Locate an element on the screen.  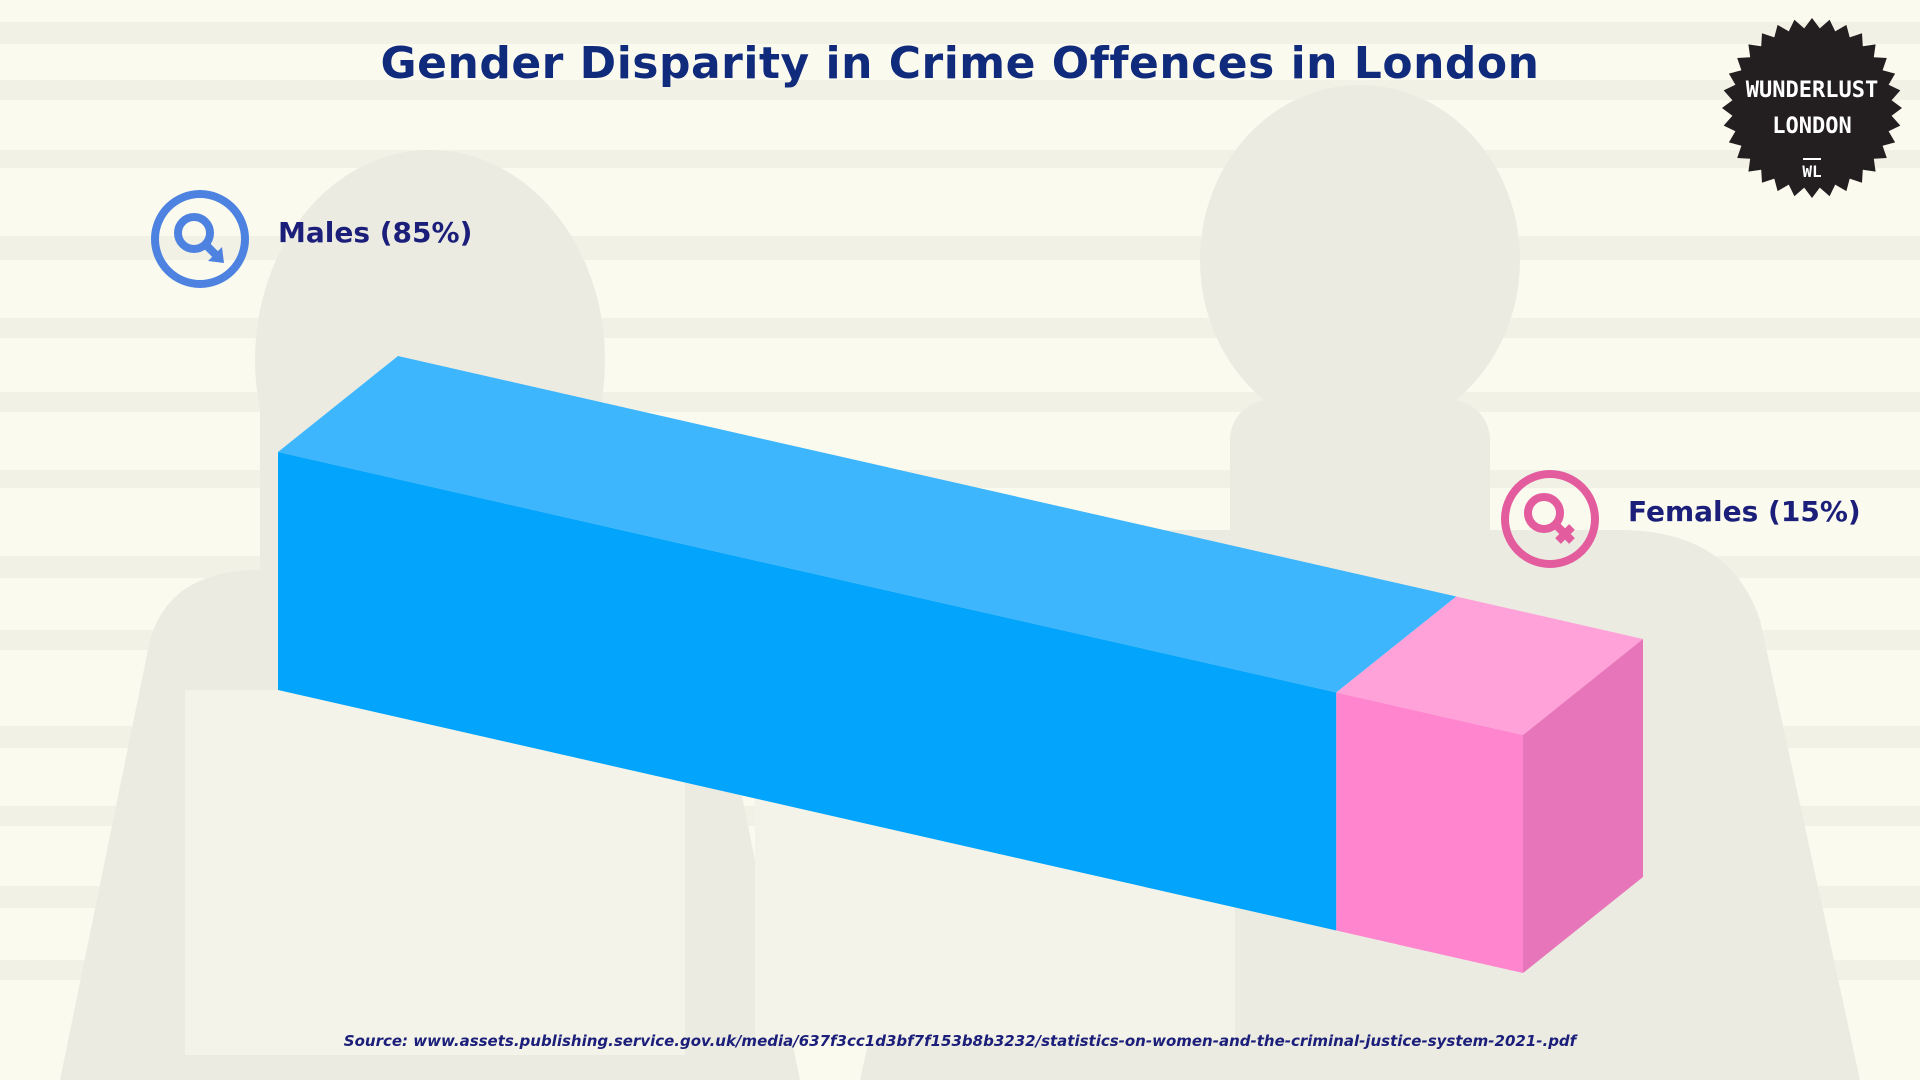
wunderlust-london-logo: WUNDERLUST LONDON WL is located at coordinates (1812, 108).